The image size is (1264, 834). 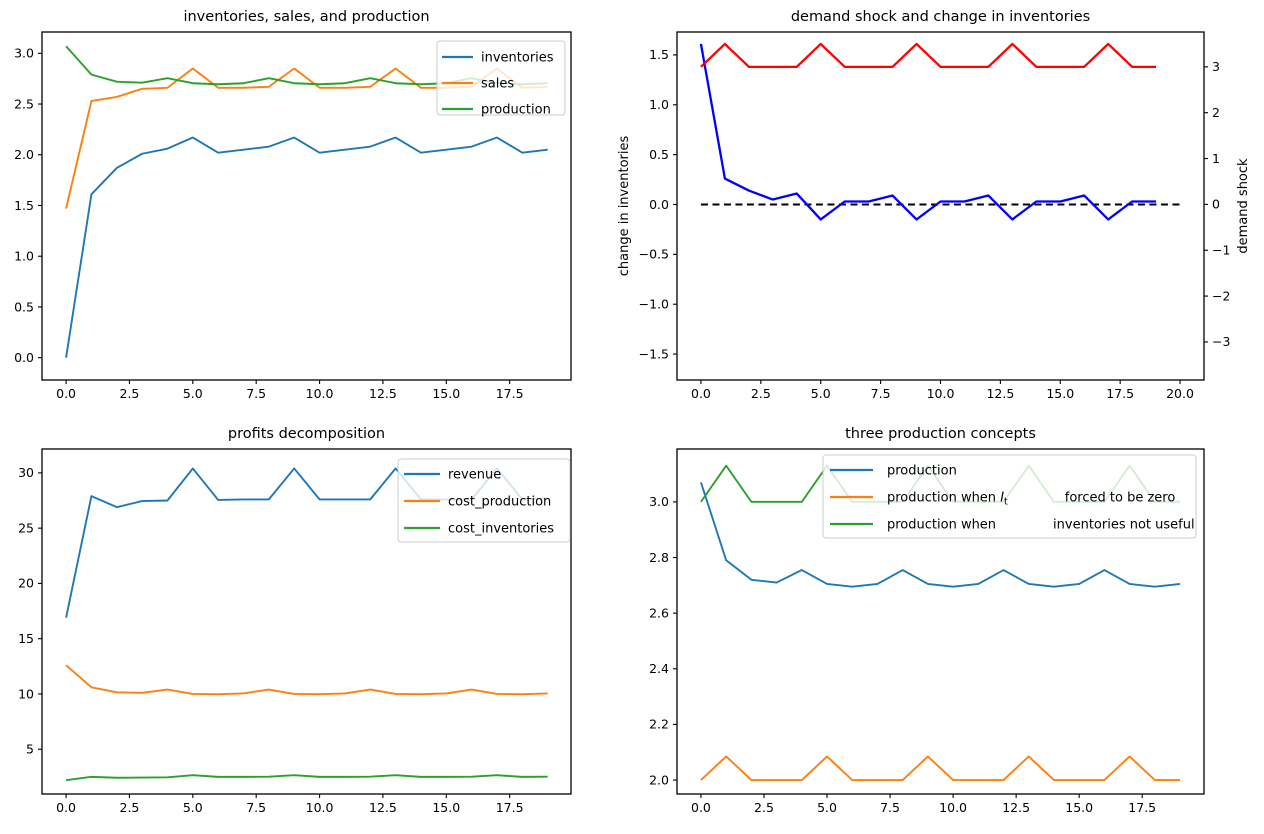 What do you see at coordinates (499, 502) in the screenshot?
I see `legend-label: cost_production` at bounding box center [499, 502].